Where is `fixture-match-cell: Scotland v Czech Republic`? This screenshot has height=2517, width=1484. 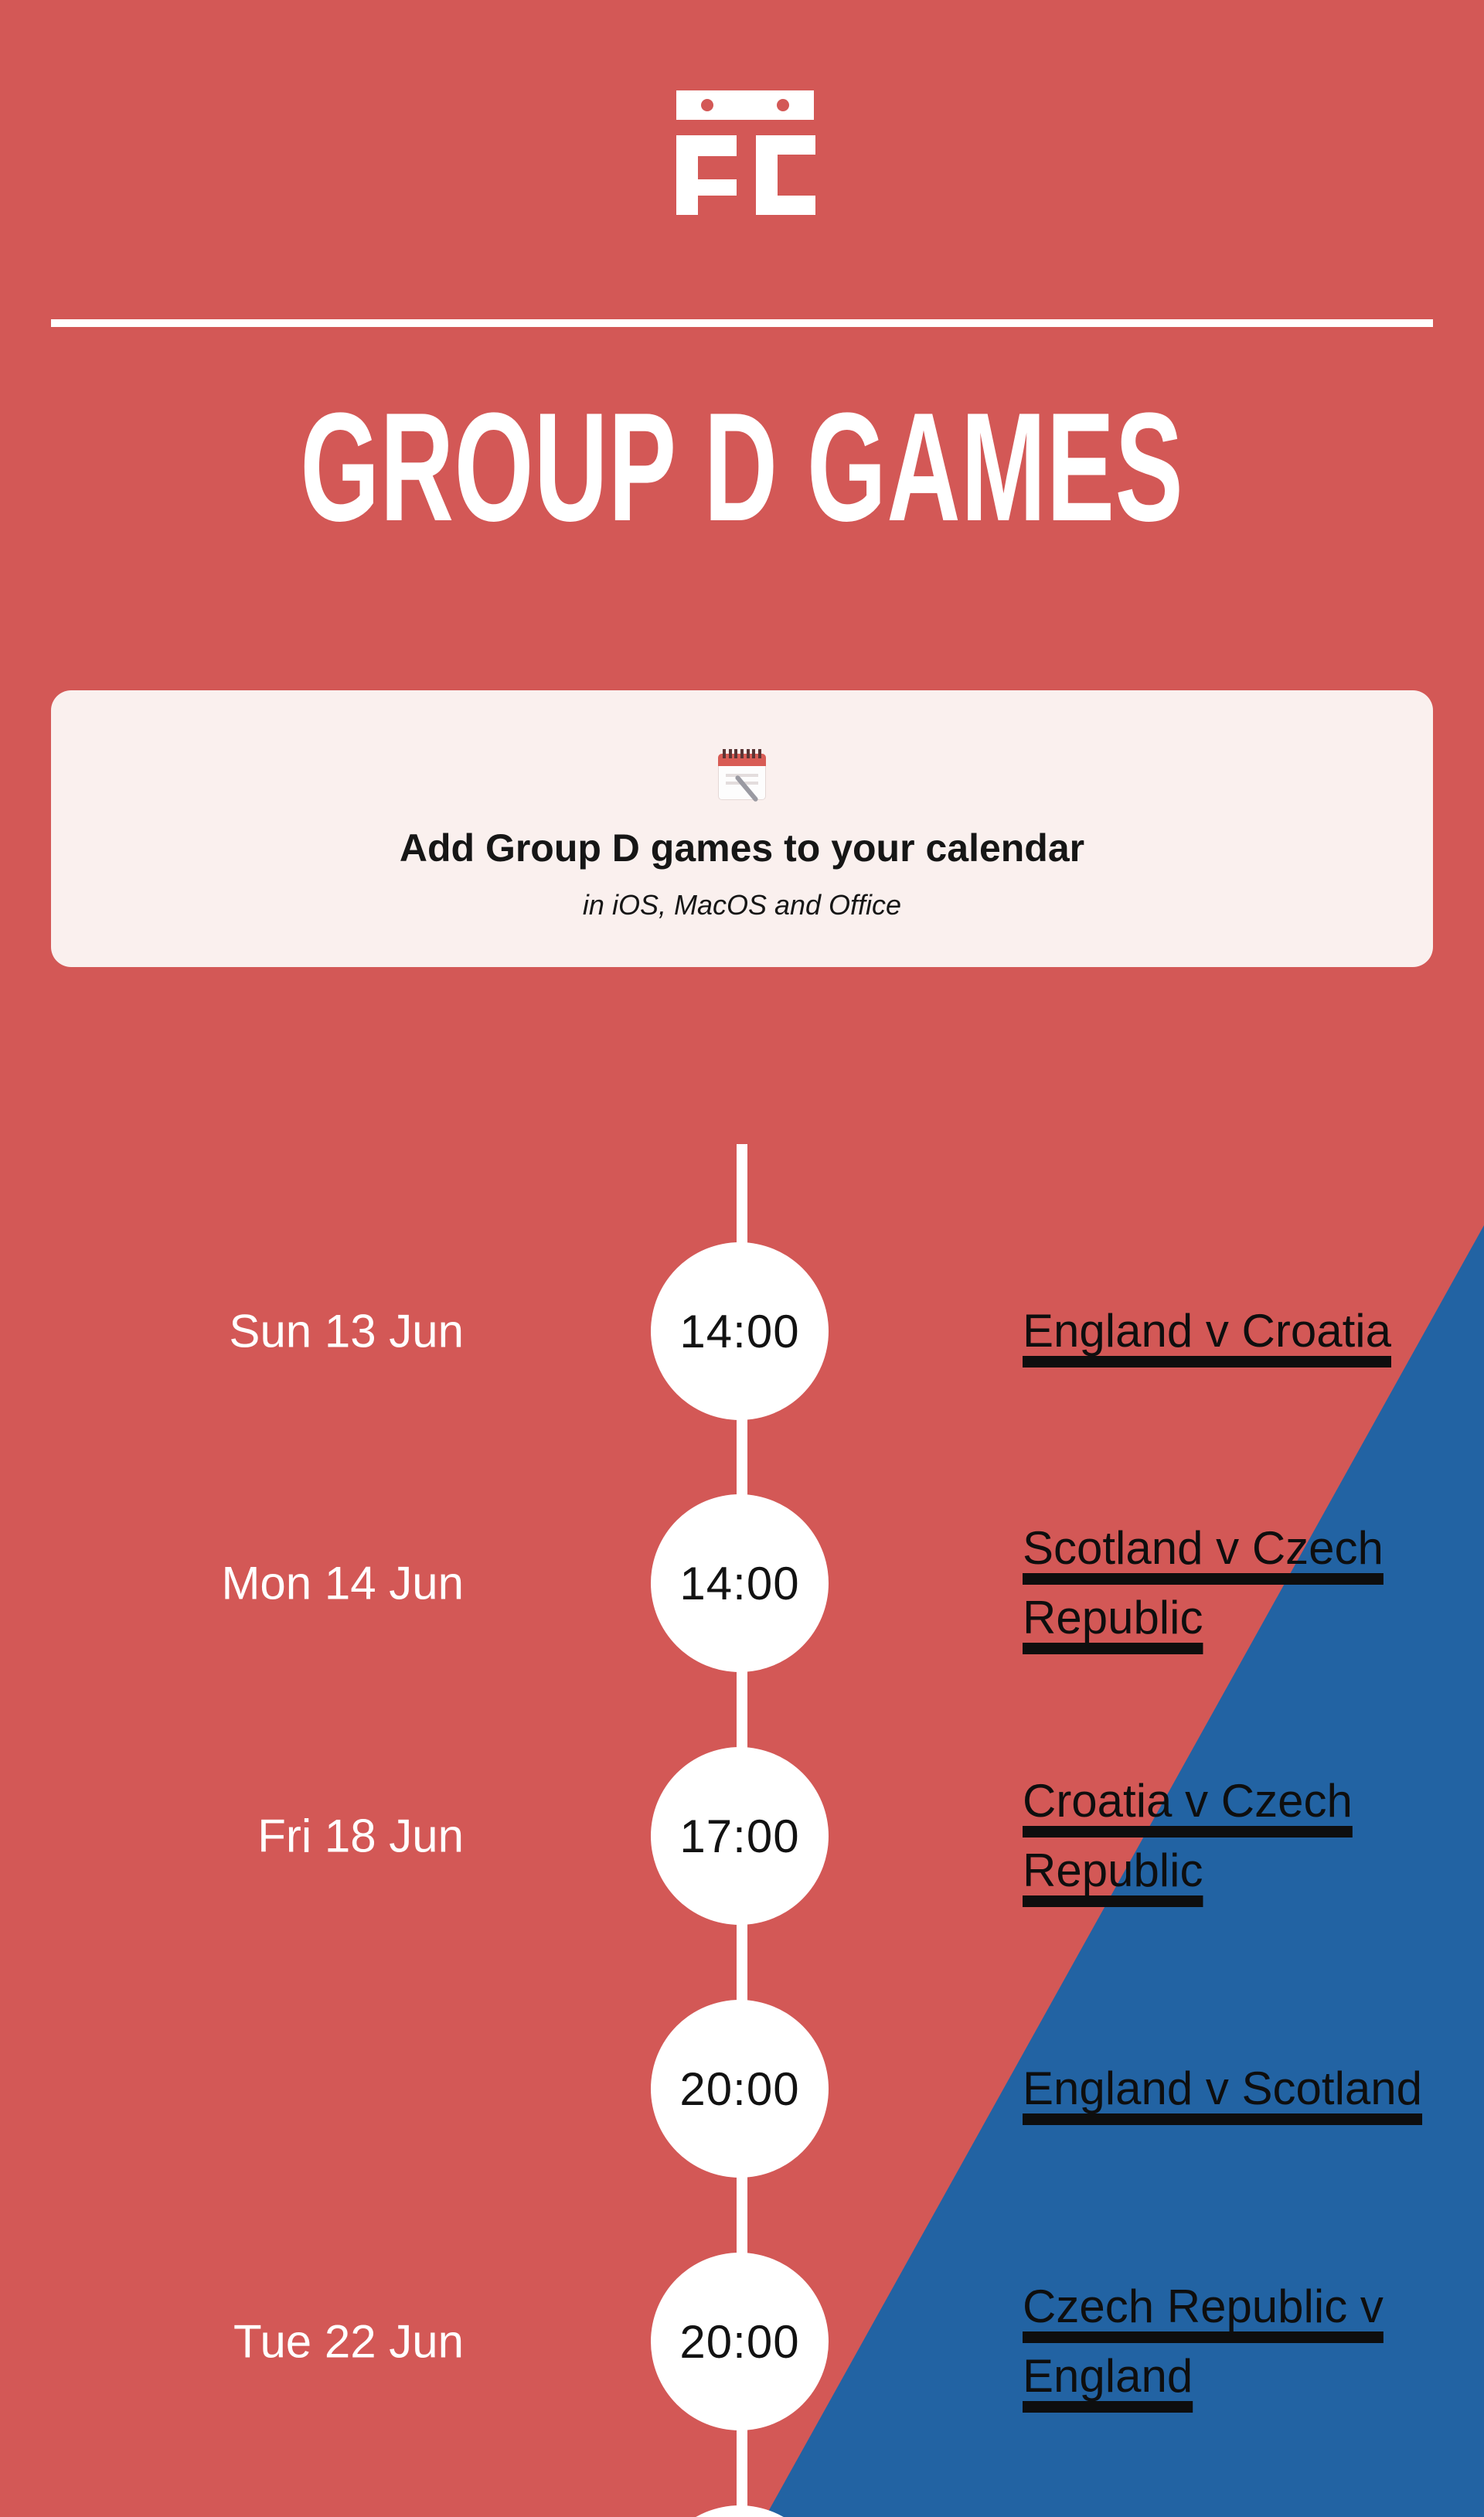 fixture-match-cell: Scotland v Czech Republic is located at coordinates (1249, 1583).